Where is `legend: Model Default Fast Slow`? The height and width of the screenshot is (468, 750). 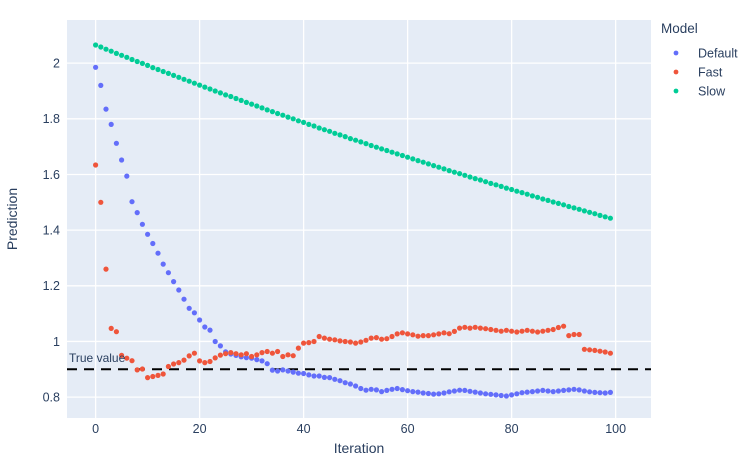 legend: Model Default Fast Slow is located at coordinates (699, 59).